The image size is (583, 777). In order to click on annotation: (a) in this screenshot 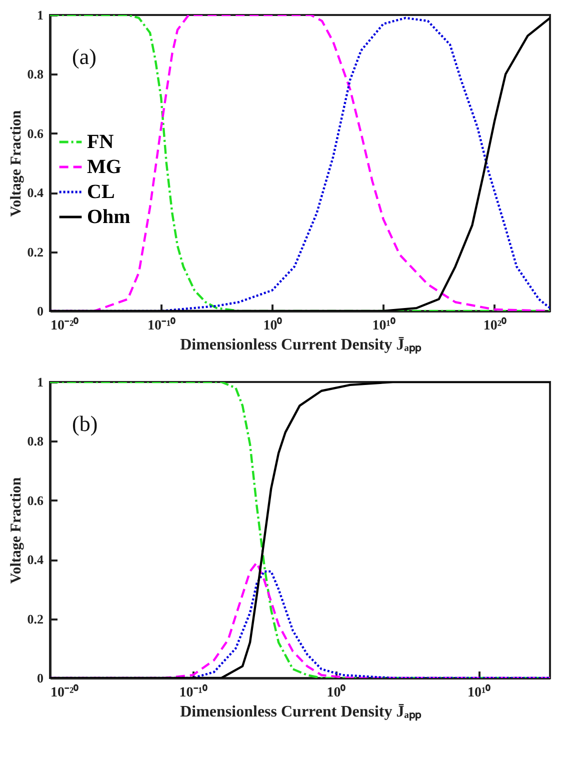, I will do `click(84, 56)`.